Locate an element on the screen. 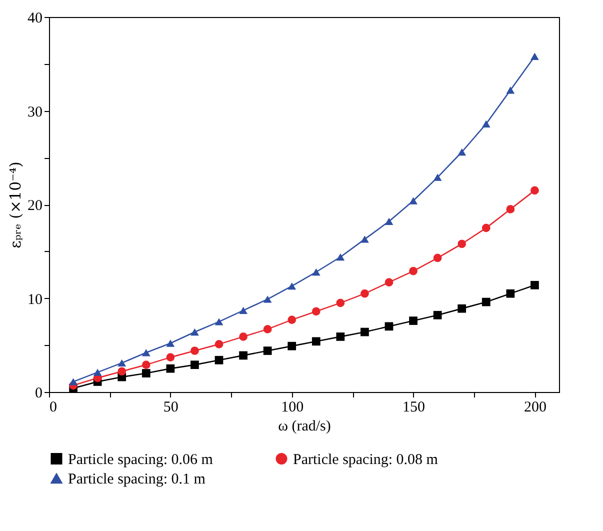  legend-label: Particle spacing: 0.06 m is located at coordinates (141, 460).